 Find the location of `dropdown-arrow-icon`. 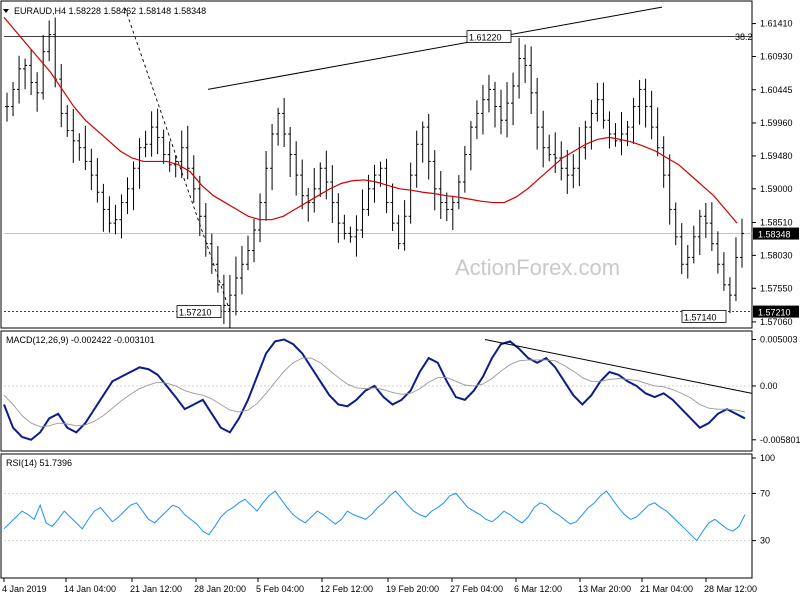

dropdown-arrow-icon is located at coordinates (6, 11).